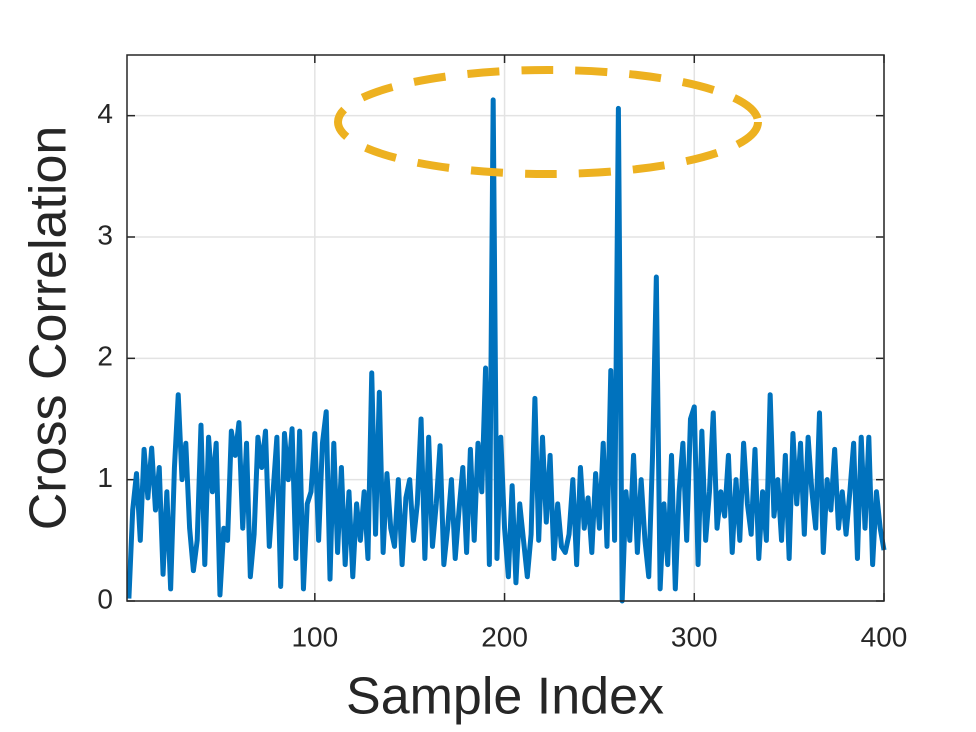  What do you see at coordinates (105, 598) in the screenshot?
I see `y-tick-label: 0` at bounding box center [105, 598].